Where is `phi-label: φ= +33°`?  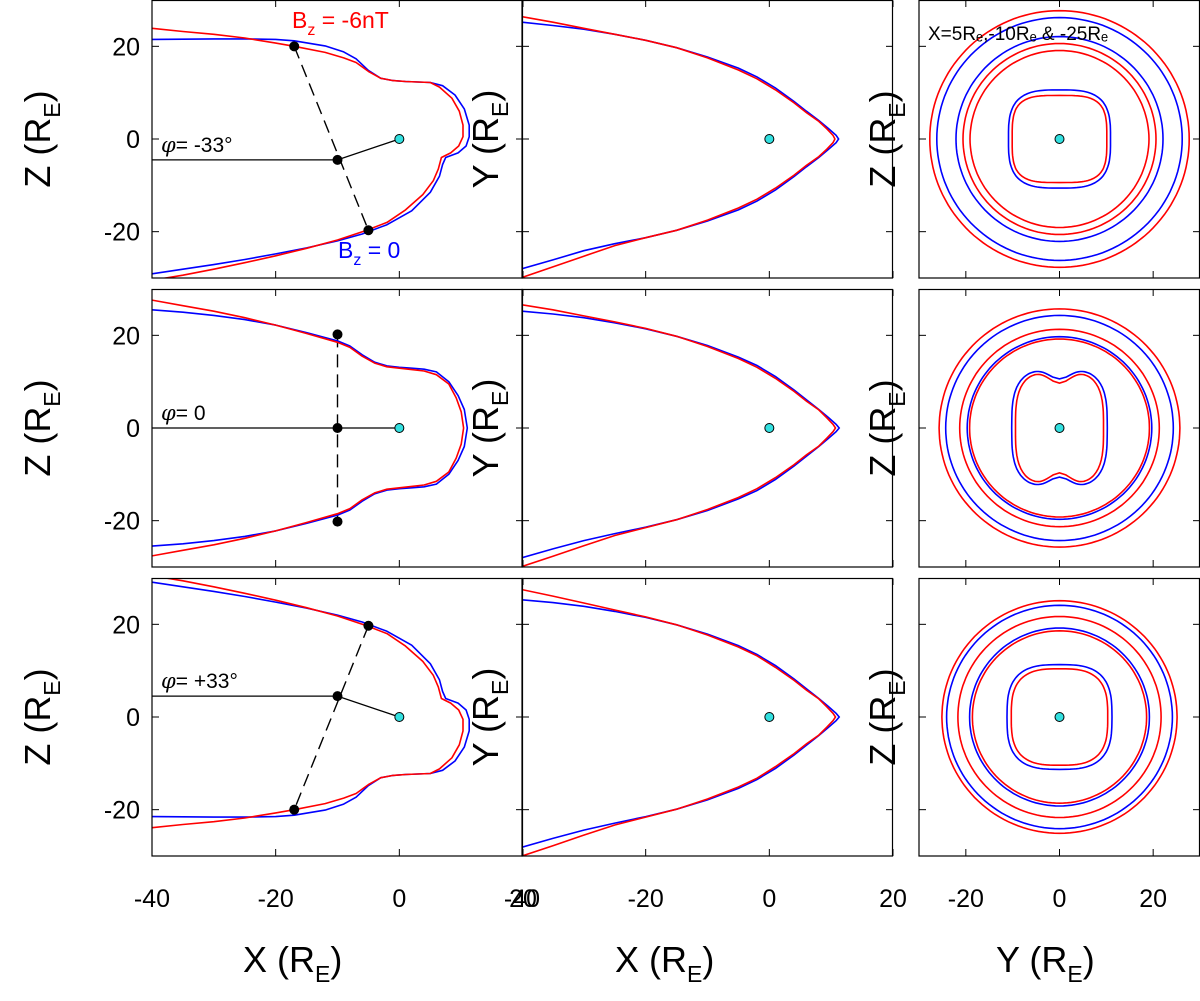
phi-label: φ= +33° is located at coordinates (199, 681).